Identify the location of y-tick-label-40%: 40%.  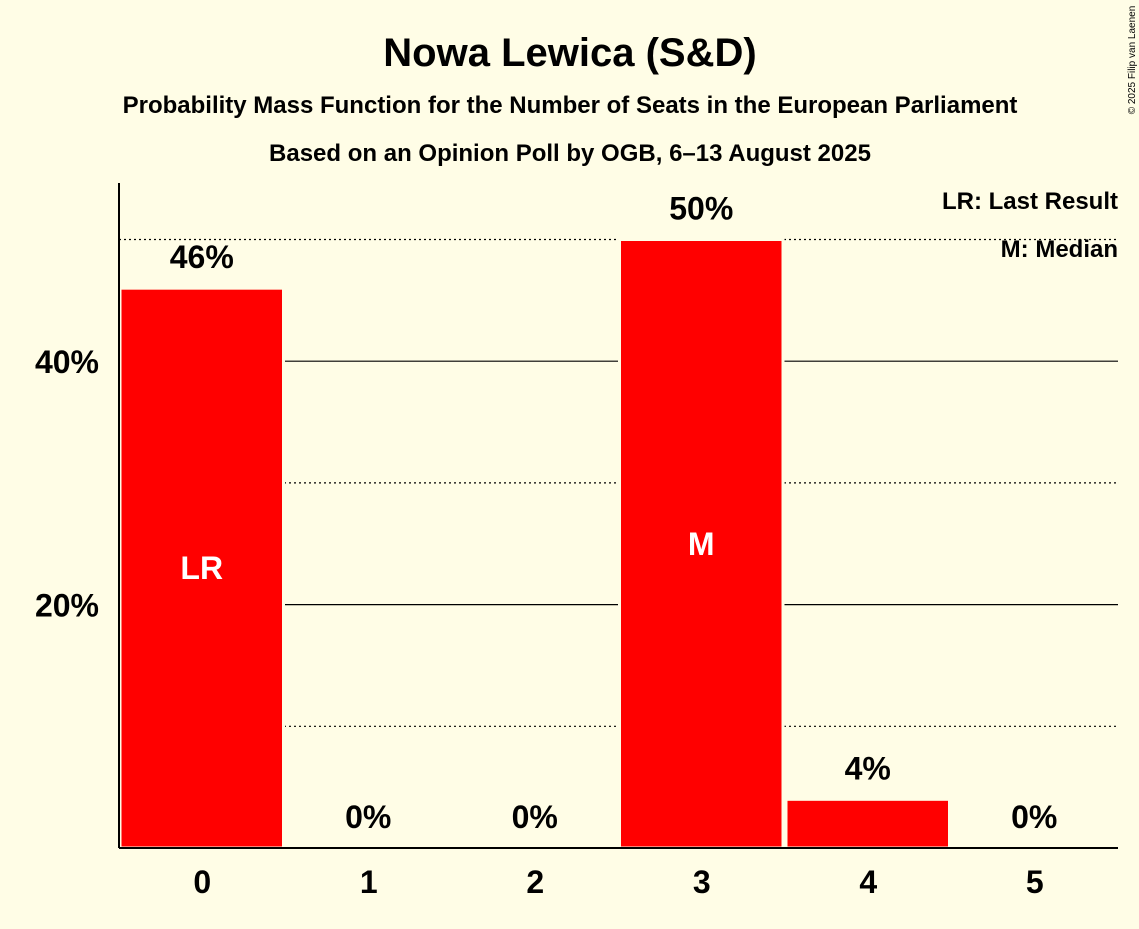
(67, 362).